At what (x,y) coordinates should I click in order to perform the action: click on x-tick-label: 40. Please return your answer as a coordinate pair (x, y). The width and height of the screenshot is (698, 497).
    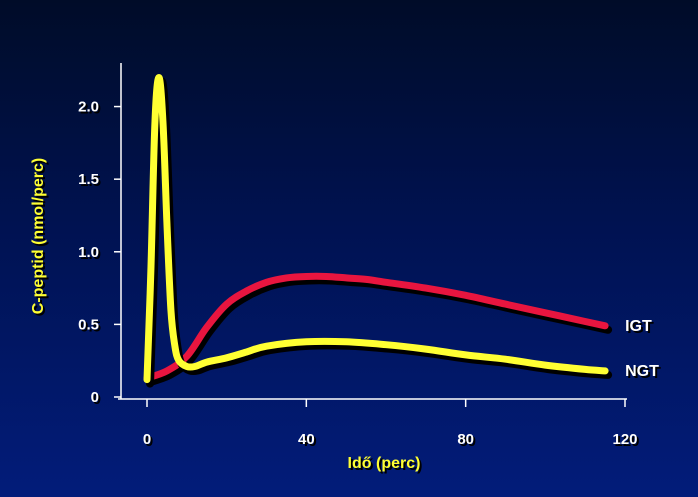
    Looking at the image, I should click on (306, 439).